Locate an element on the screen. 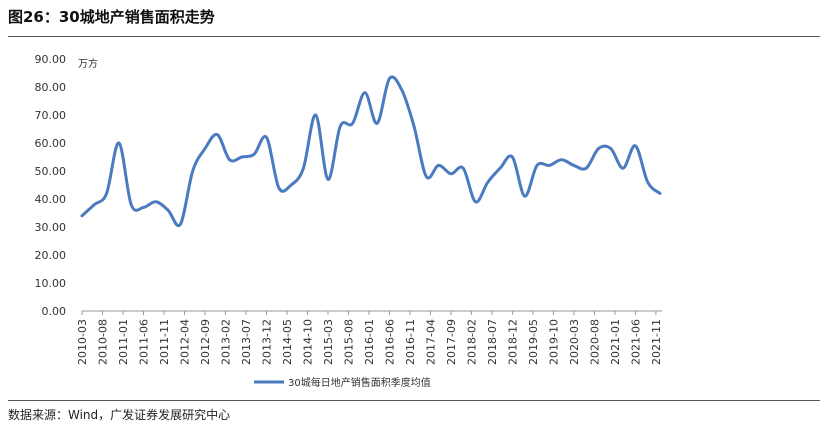 Image resolution: width=831 pixels, height=428 pixels. x-tick-label: 2014-10 is located at coordinates (307, 342).